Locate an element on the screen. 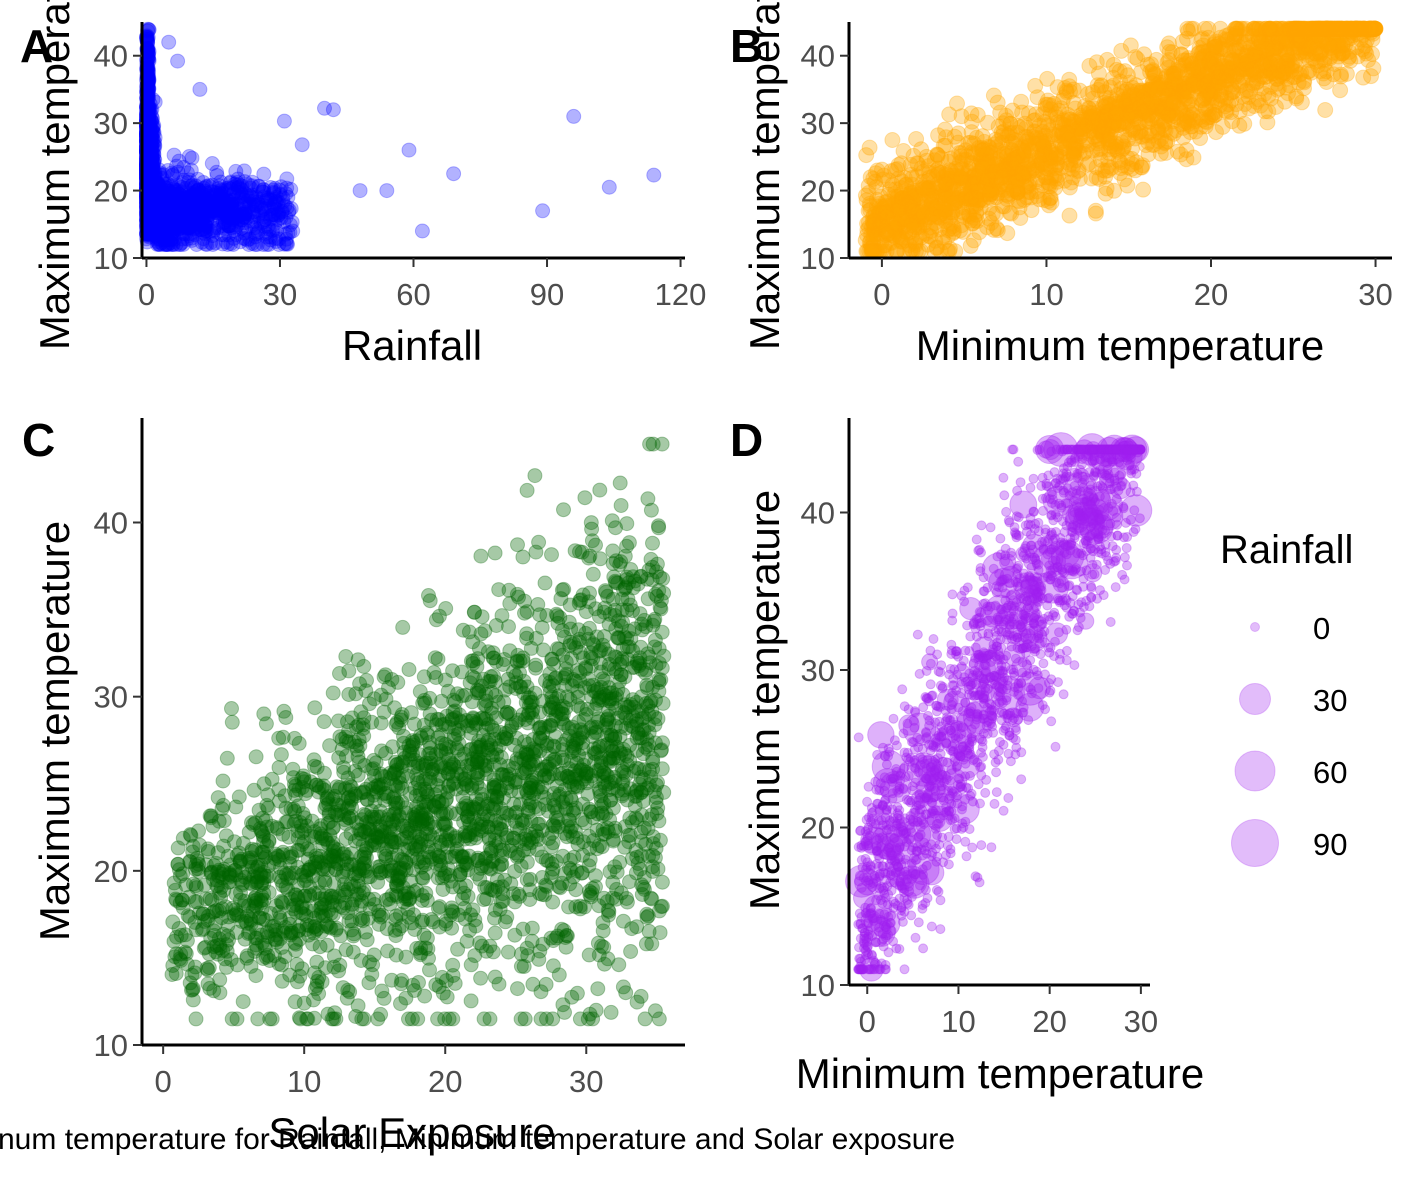 The height and width of the screenshot is (1181, 1417). panel-b-y-axis-label: Maximum temperature is located at coordinates (764, 175).